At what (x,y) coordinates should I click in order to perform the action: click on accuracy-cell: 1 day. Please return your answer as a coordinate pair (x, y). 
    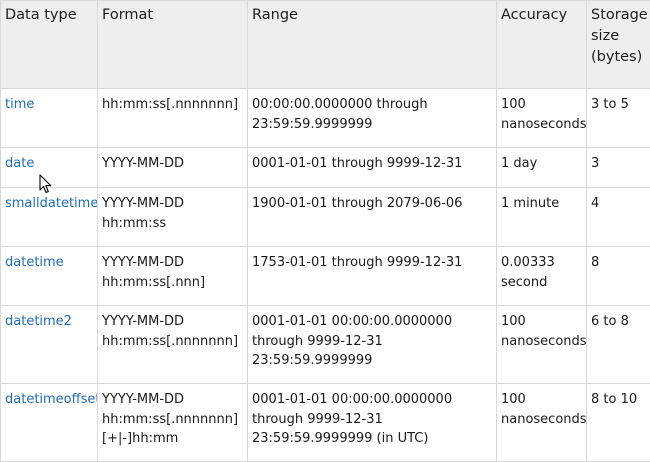
    Looking at the image, I should click on (542, 168).